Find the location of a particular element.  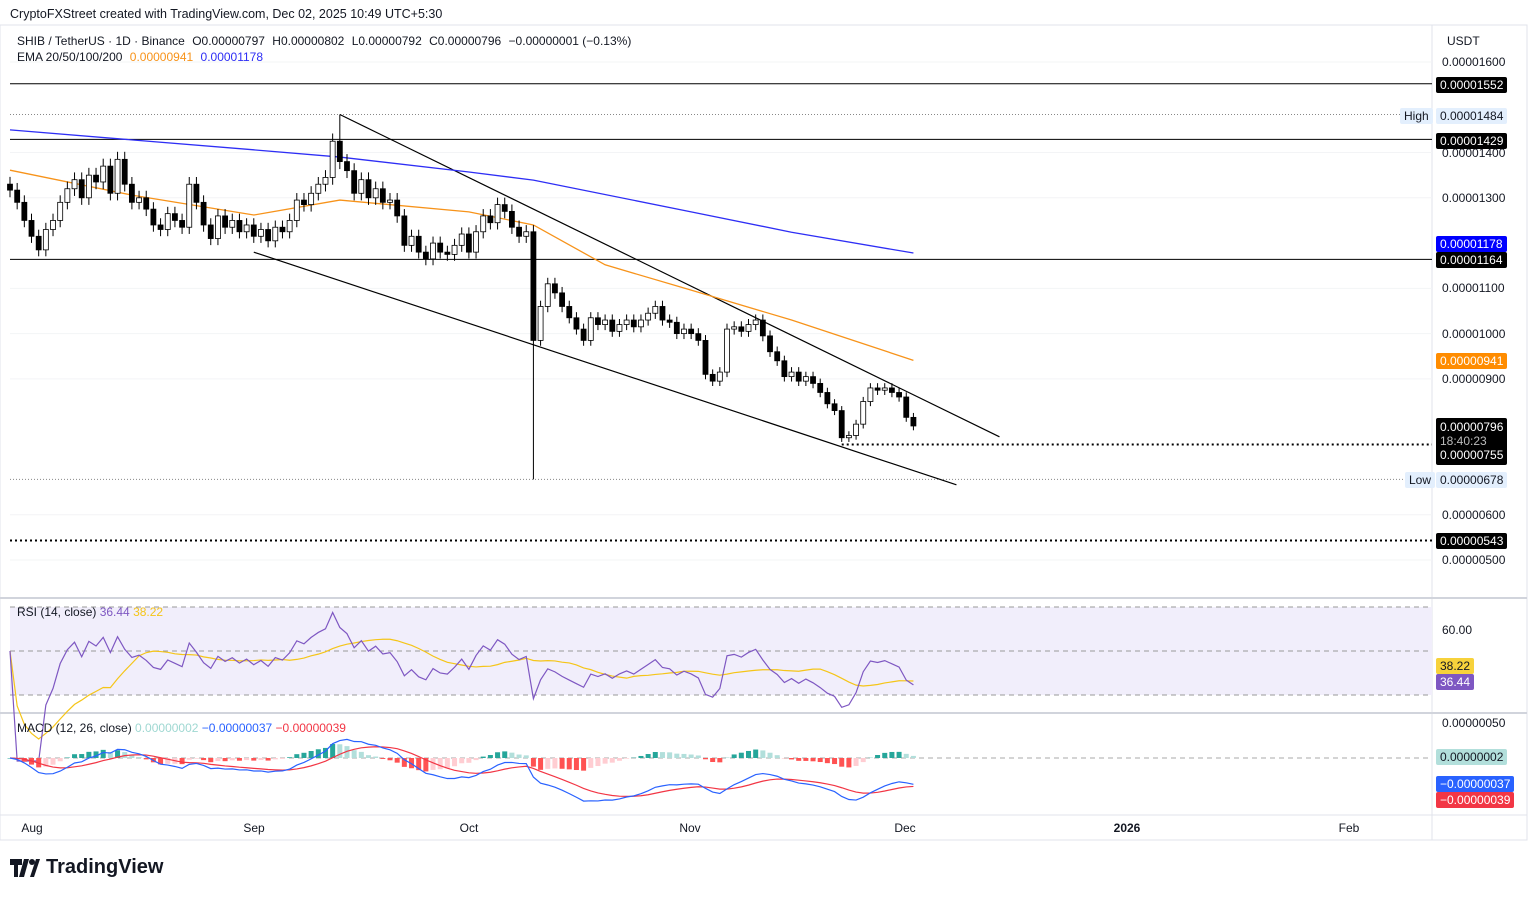

rsi-ma-line is located at coordinates (461, 689).